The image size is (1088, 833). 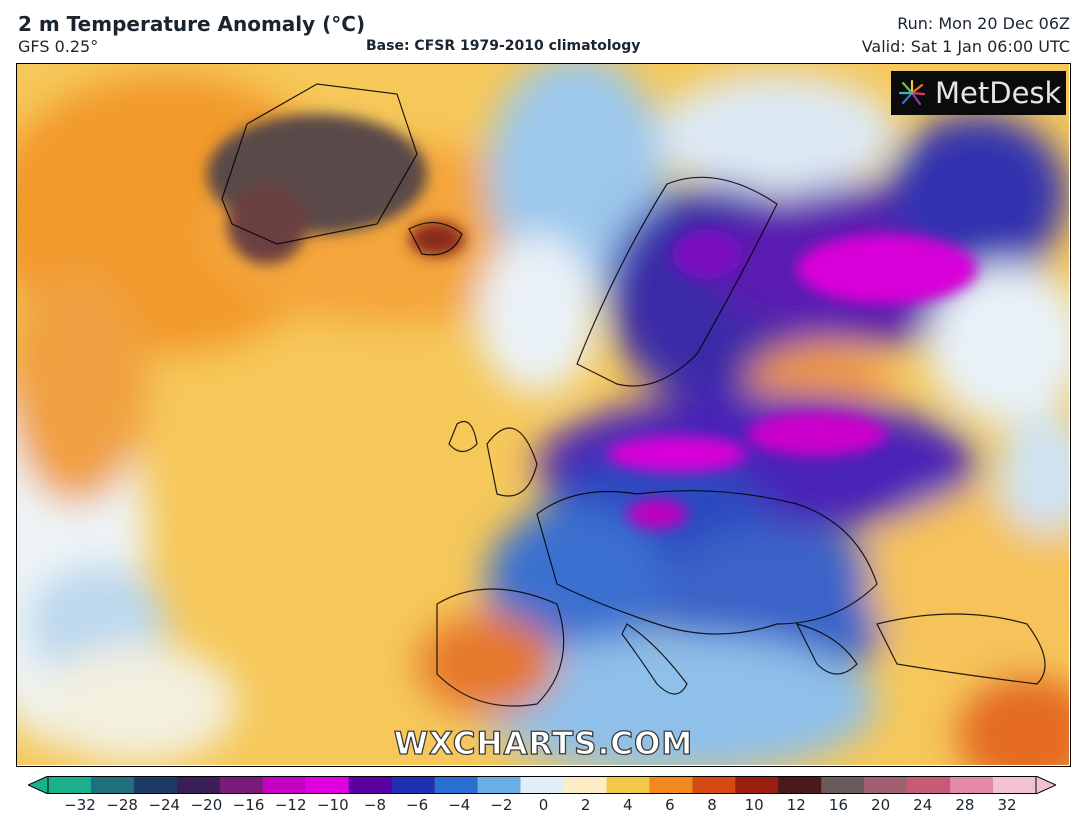 I want to click on colorbar-tick-label: 0, so click(x=543, y=805).